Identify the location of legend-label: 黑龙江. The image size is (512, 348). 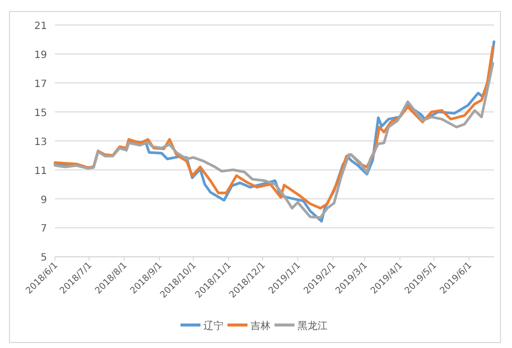
(313, 326).